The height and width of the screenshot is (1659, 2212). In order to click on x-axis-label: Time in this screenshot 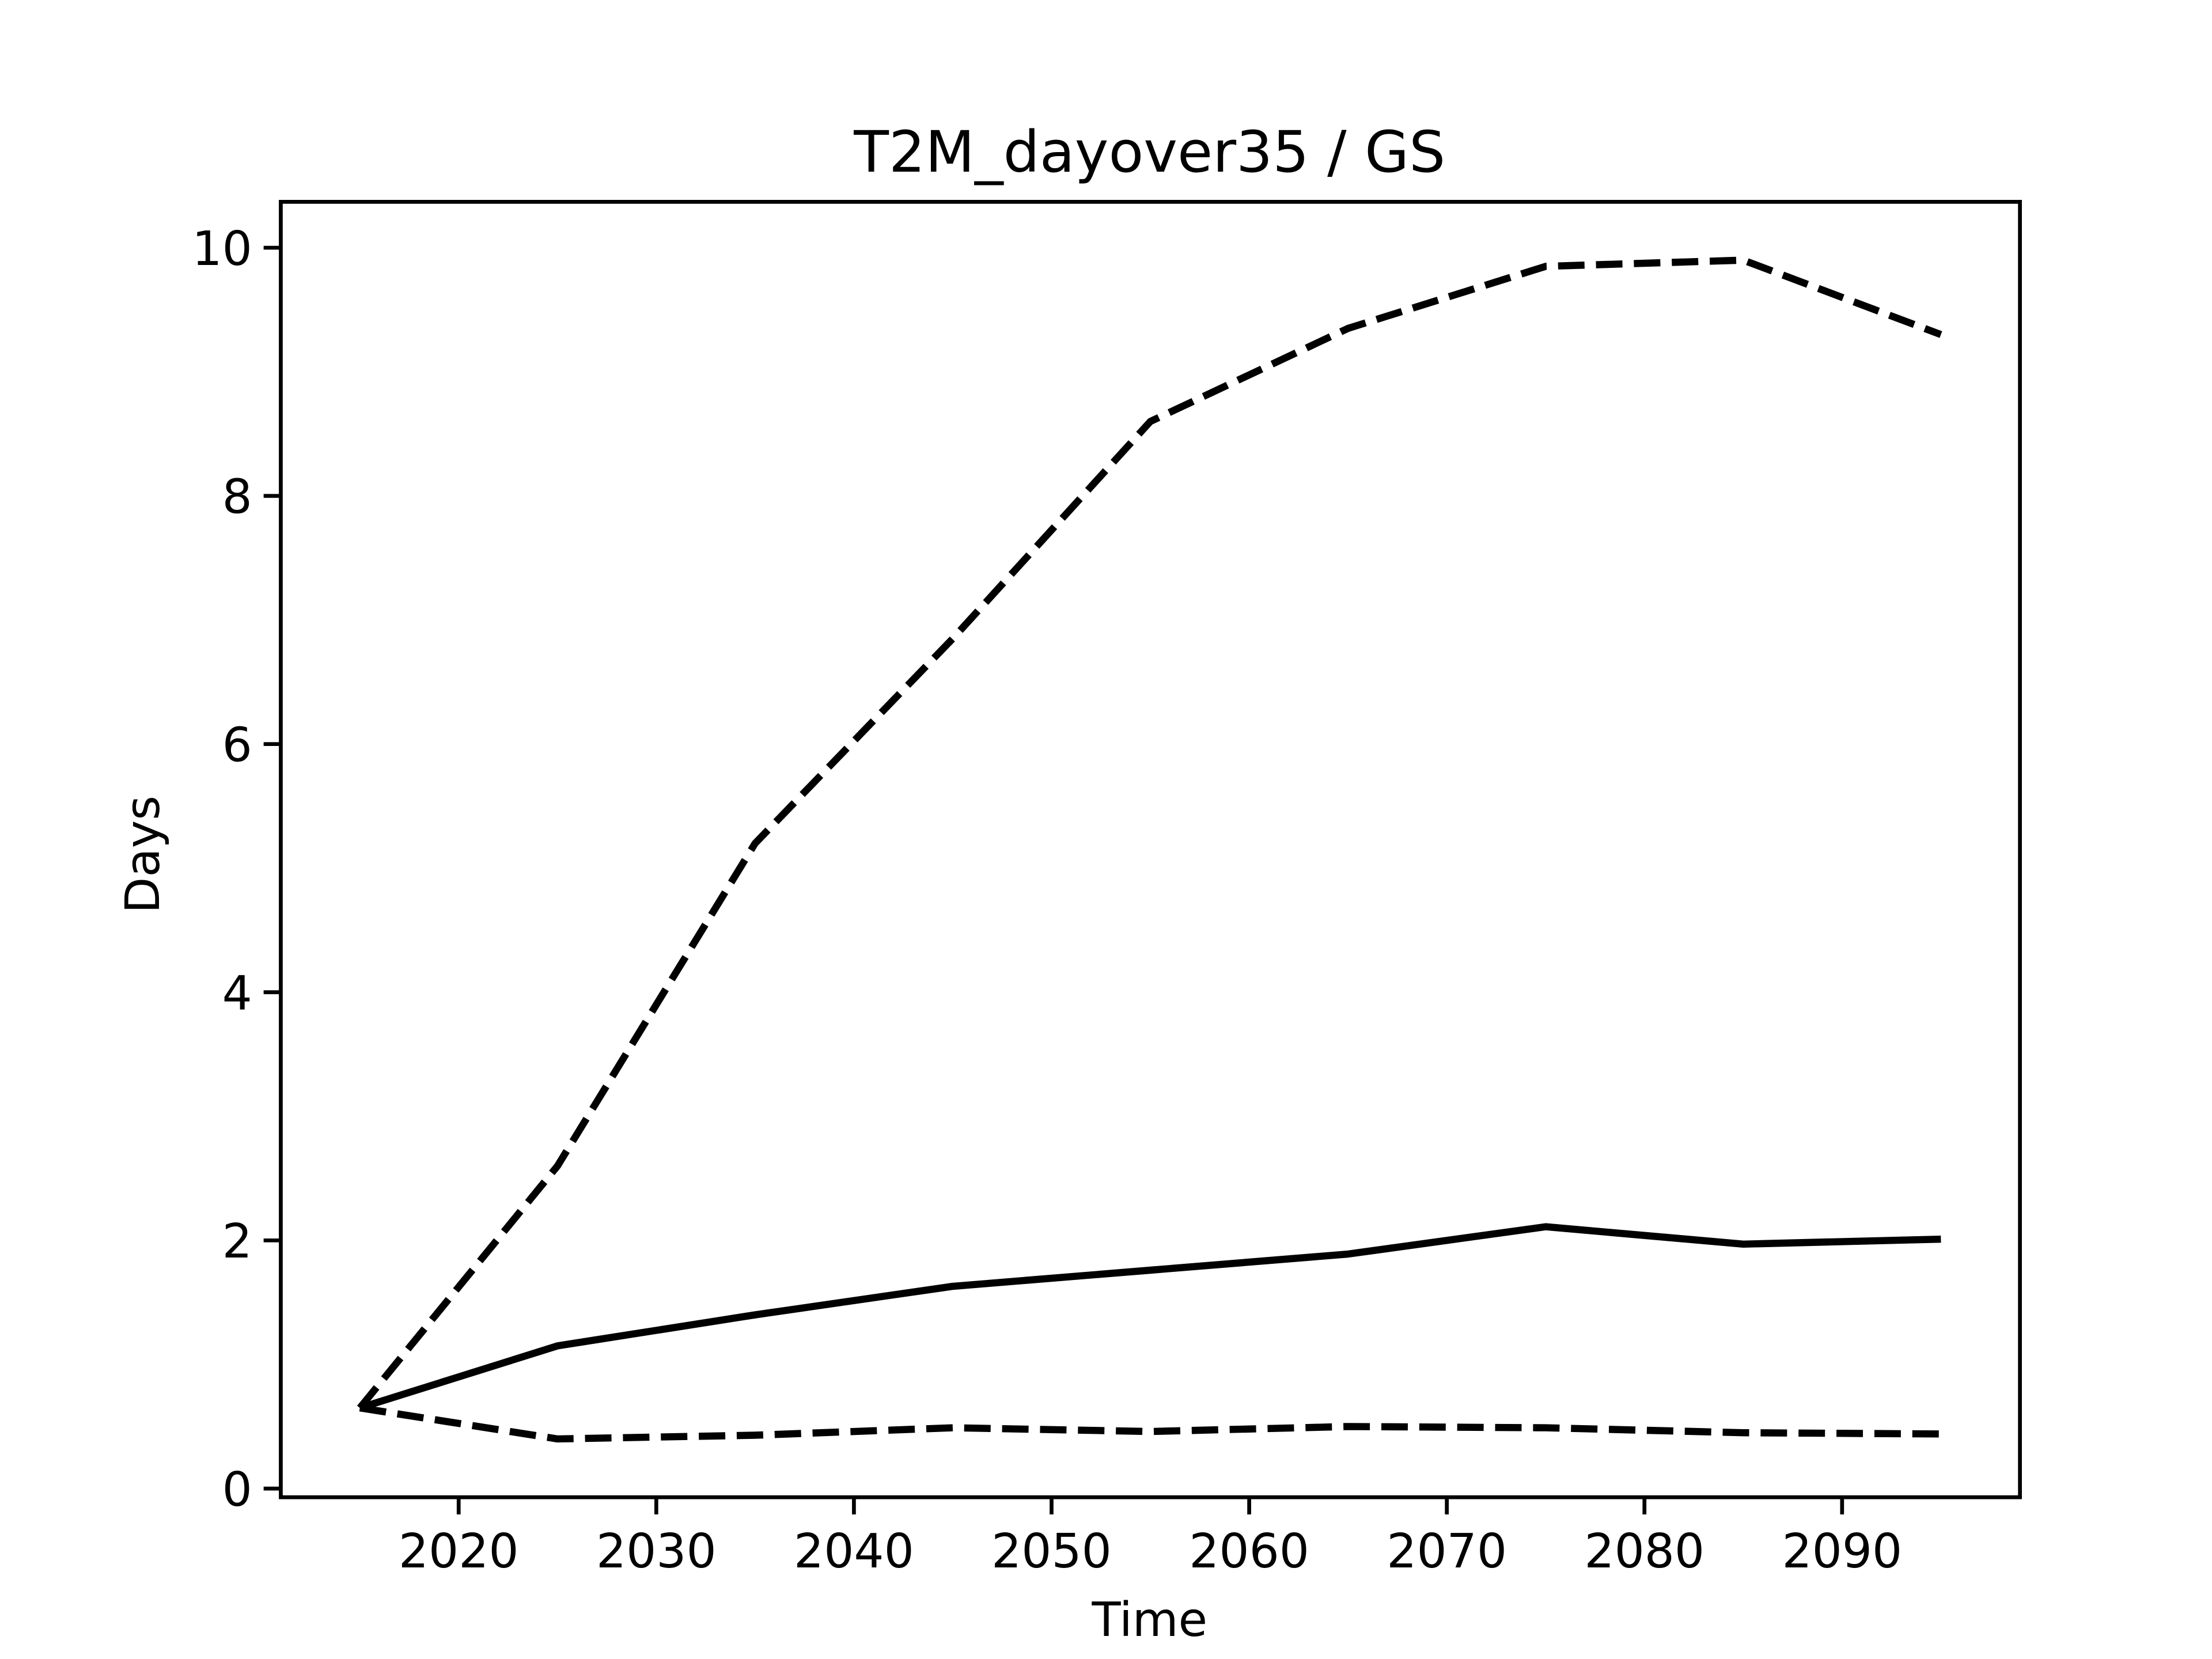, I will do `click(1149, 1620)`.